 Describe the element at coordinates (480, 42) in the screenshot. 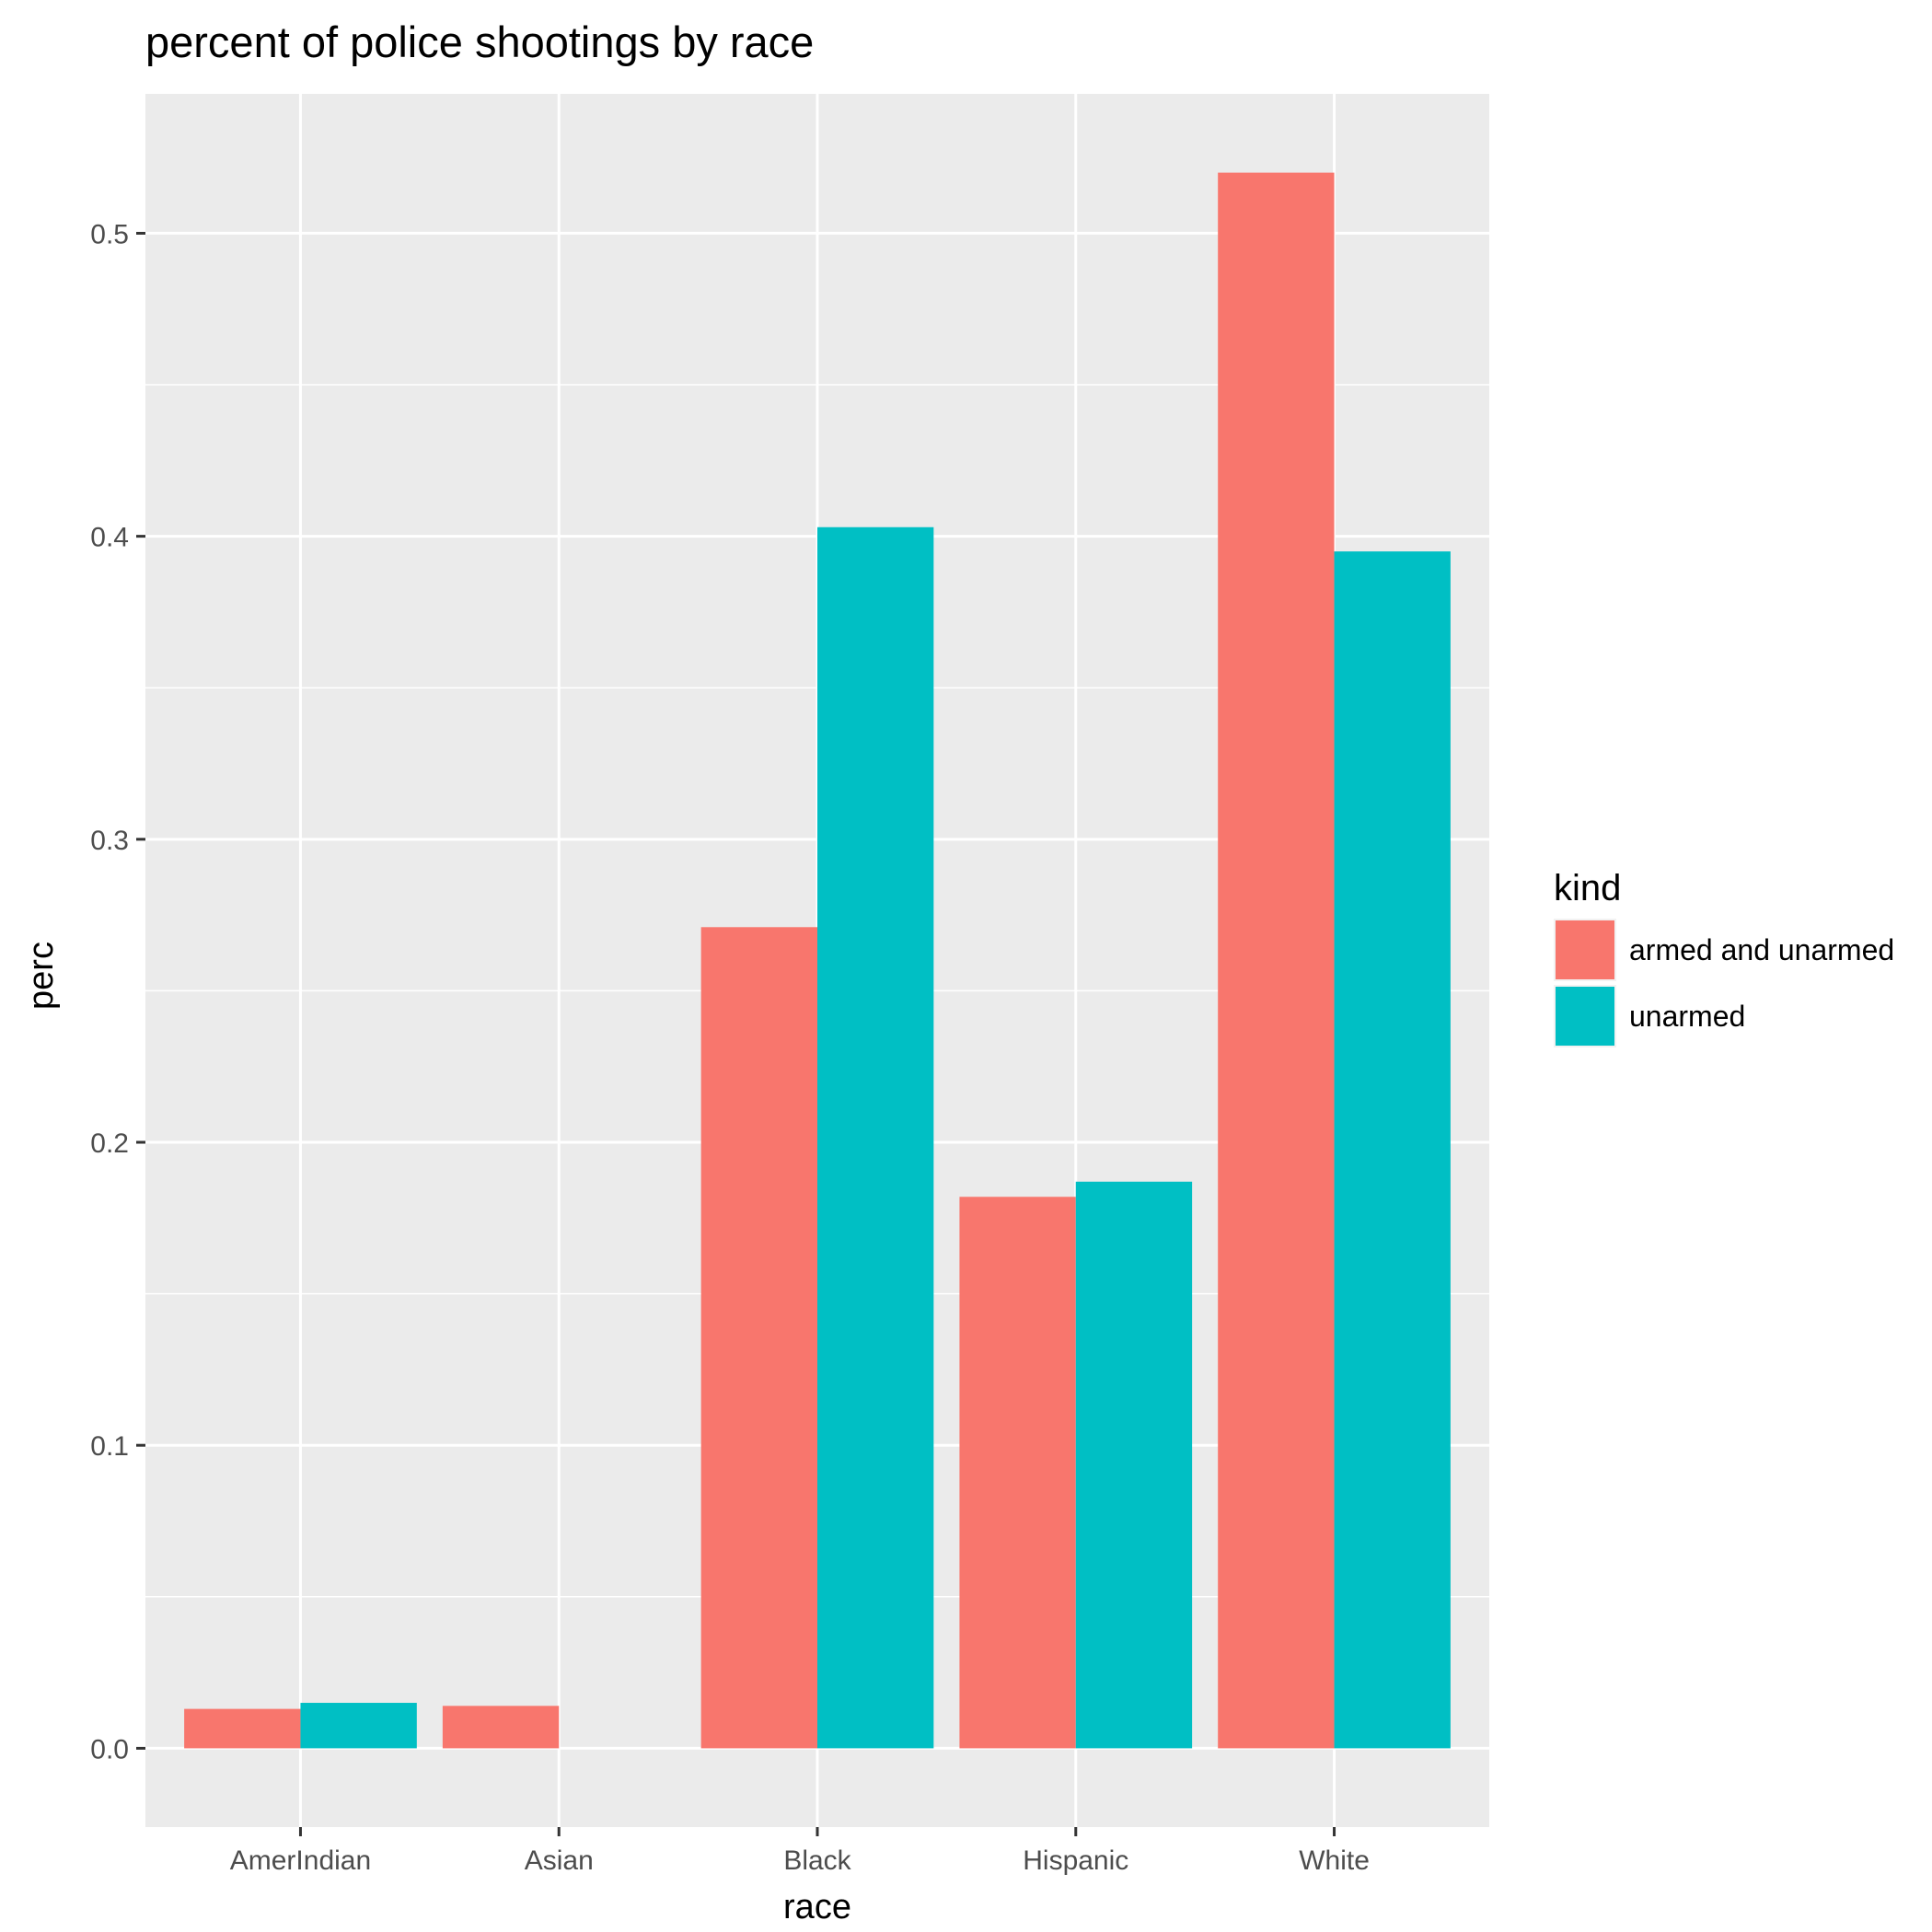

I see `chart-title: percent of police shootings by race` at that location.